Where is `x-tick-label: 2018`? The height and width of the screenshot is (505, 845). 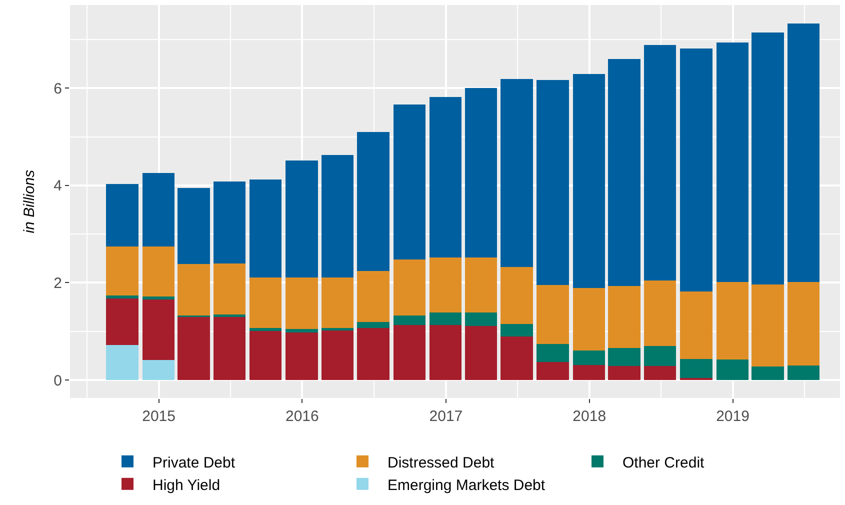
x-tick-label: 2018 is located at coordinates (589, 416).